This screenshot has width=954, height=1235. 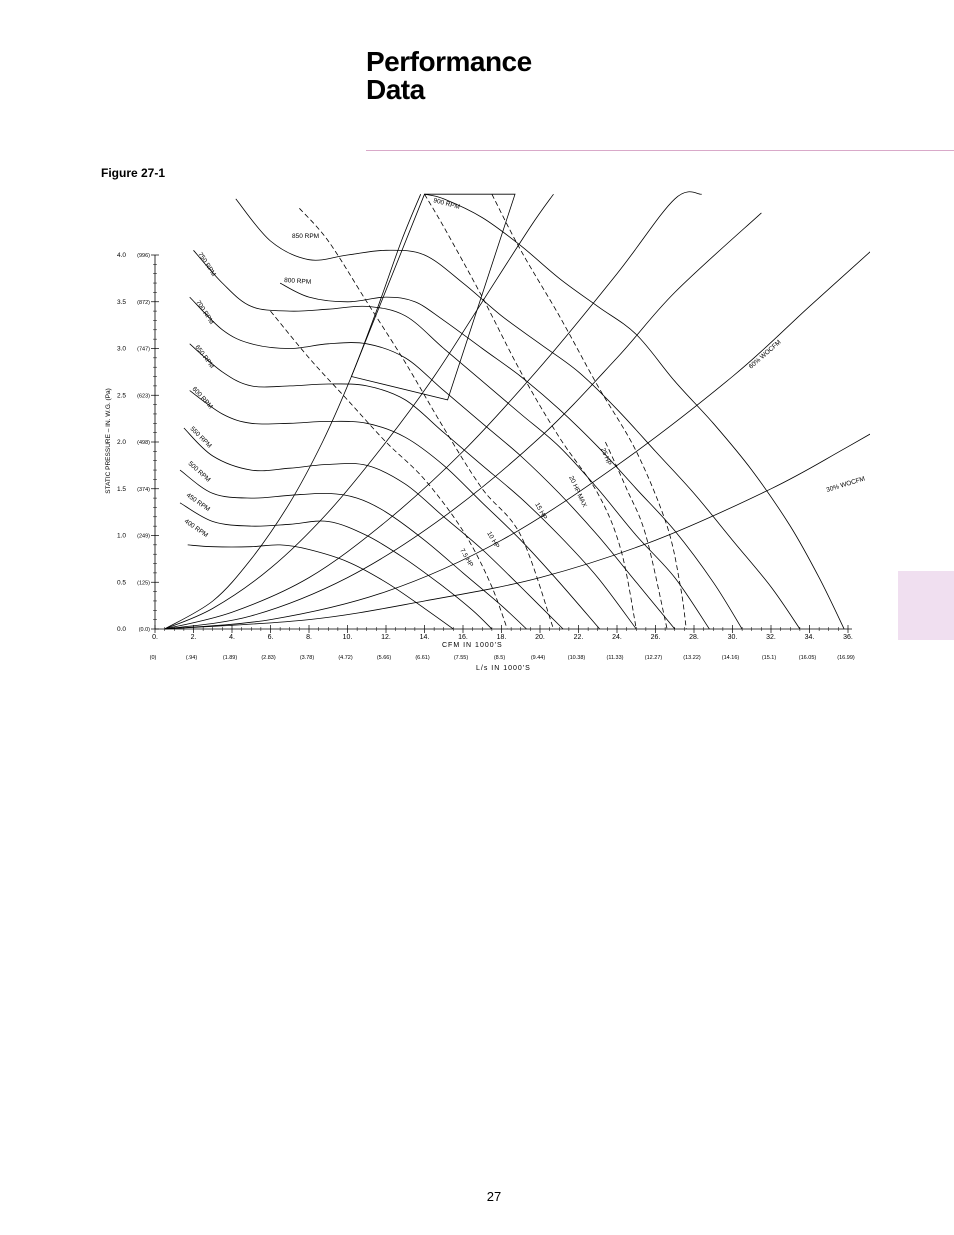 I want to click on x-tick-label-secondary: (8.5), so click(x=499, y=658).